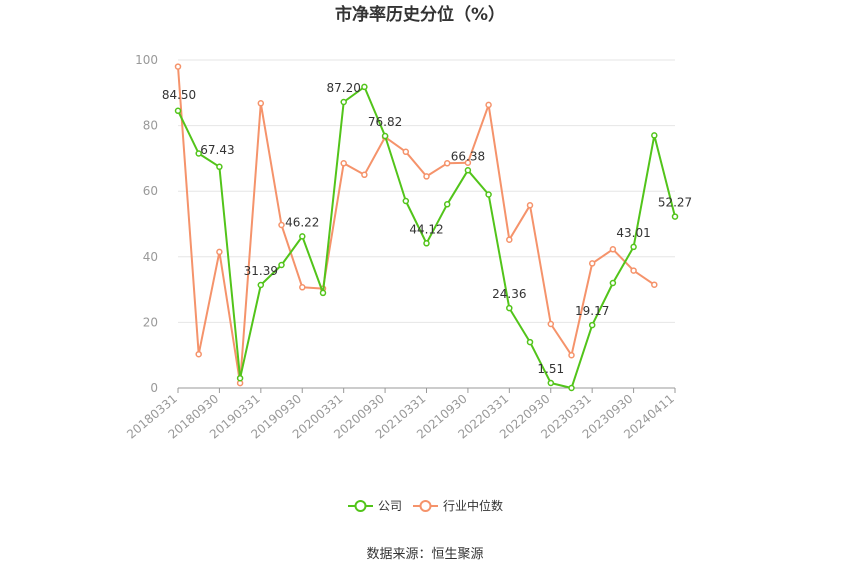 This screenshot has width=850, height=574. Describe the element at coordinates (424, 554) in the screenshot. I see `source-text: 数据来源：恒生聚源` at that location.